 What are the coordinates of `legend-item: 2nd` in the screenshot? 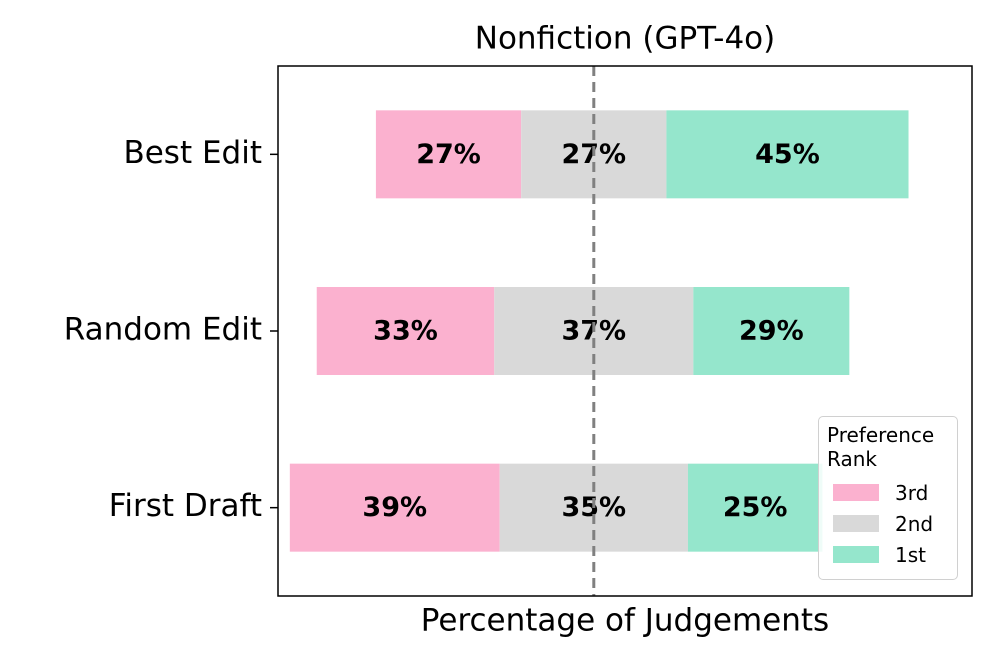 It's located at (888, 523).